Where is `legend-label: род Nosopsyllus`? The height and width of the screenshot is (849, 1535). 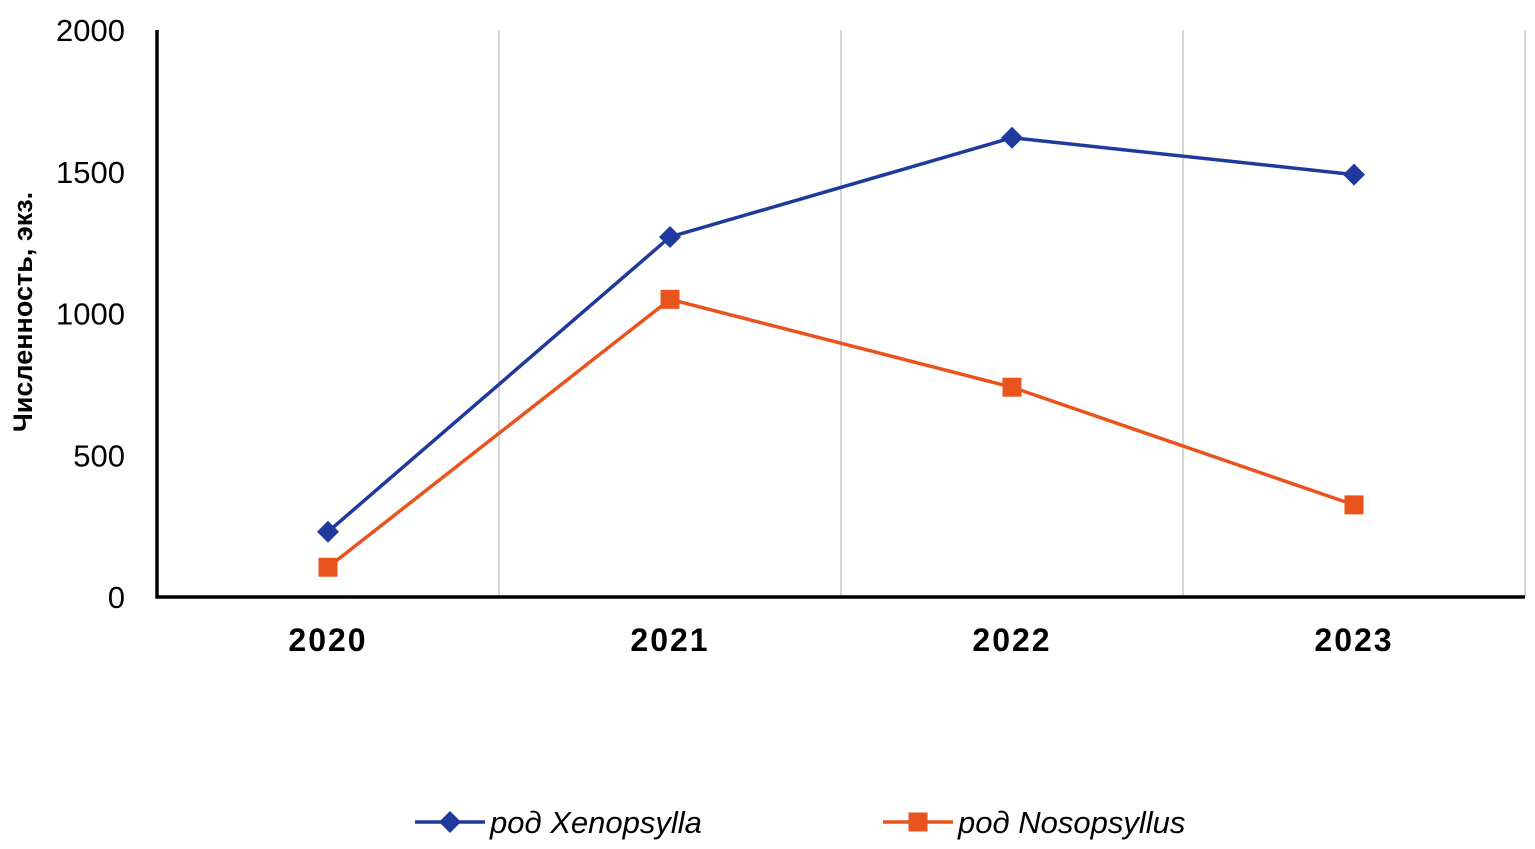
legend-label: род Nosopsyllus is located at coordinates (1071, 822).